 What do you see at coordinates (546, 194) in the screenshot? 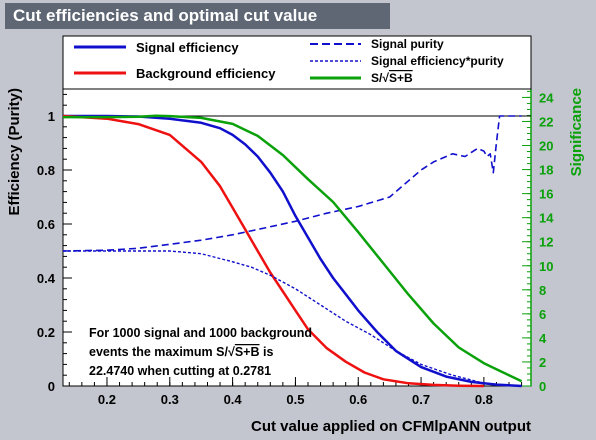
I see `y2-tick-label: 16` at bounding box center [546, 194].